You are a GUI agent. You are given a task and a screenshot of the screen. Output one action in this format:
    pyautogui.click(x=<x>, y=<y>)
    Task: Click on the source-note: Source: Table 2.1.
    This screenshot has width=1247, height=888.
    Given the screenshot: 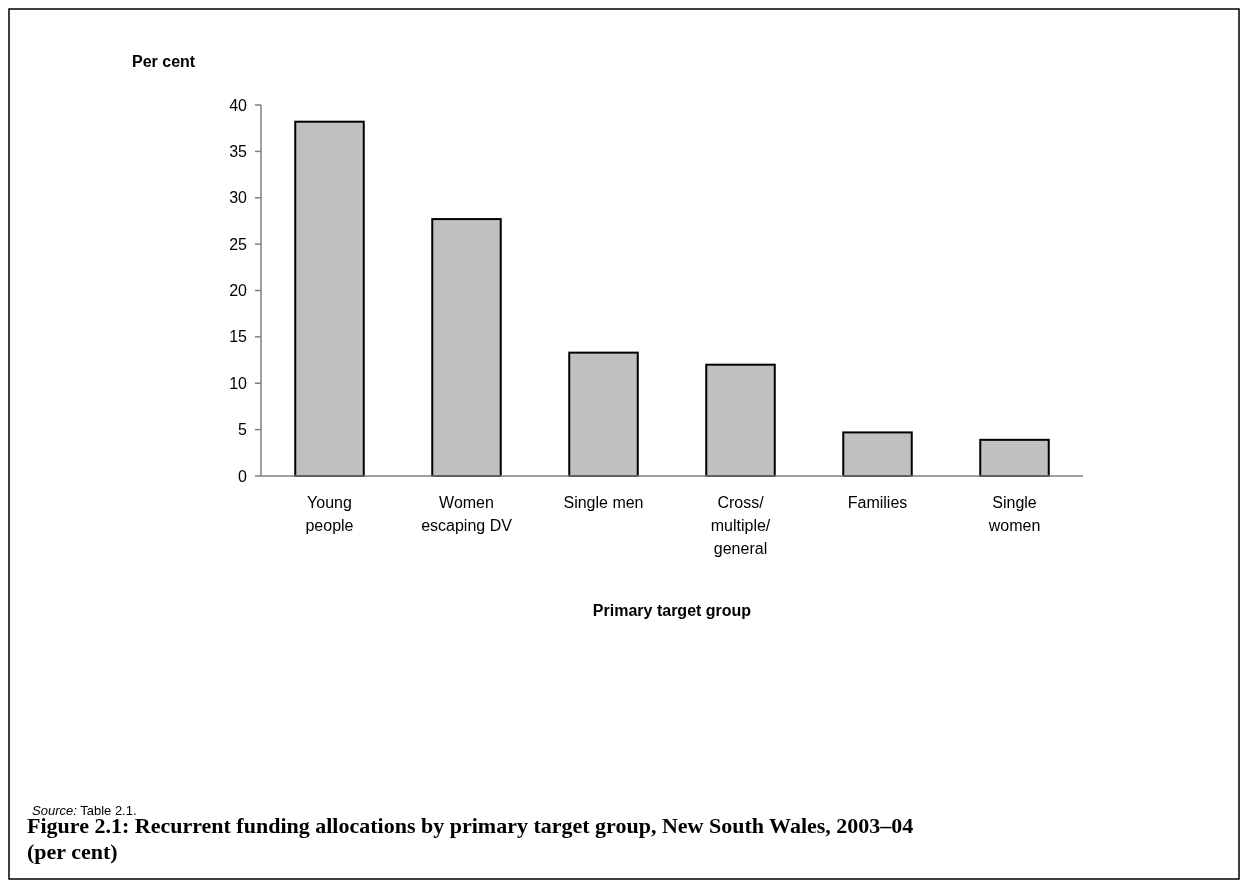 What is the action you would take?
    pyautogui.click(x=84, y=810)
    